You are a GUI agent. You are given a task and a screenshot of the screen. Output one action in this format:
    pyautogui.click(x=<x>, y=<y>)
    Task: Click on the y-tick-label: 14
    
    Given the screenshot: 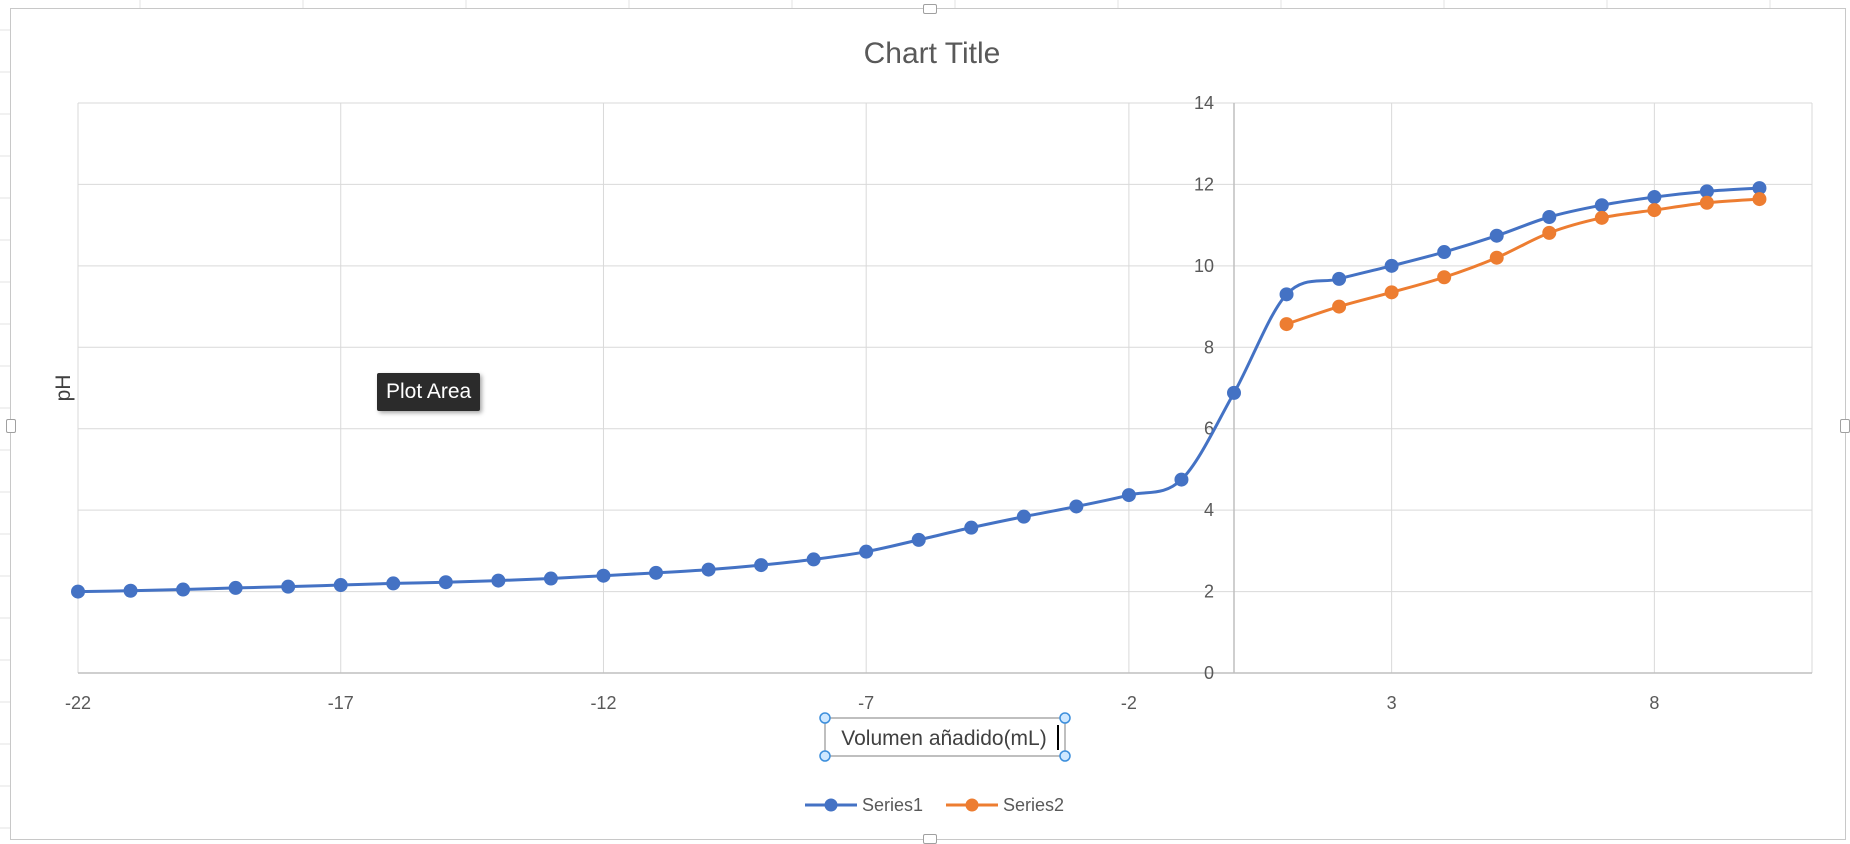 What is the action you would take?
    pyautogui.click(x=1204, y=103)
    